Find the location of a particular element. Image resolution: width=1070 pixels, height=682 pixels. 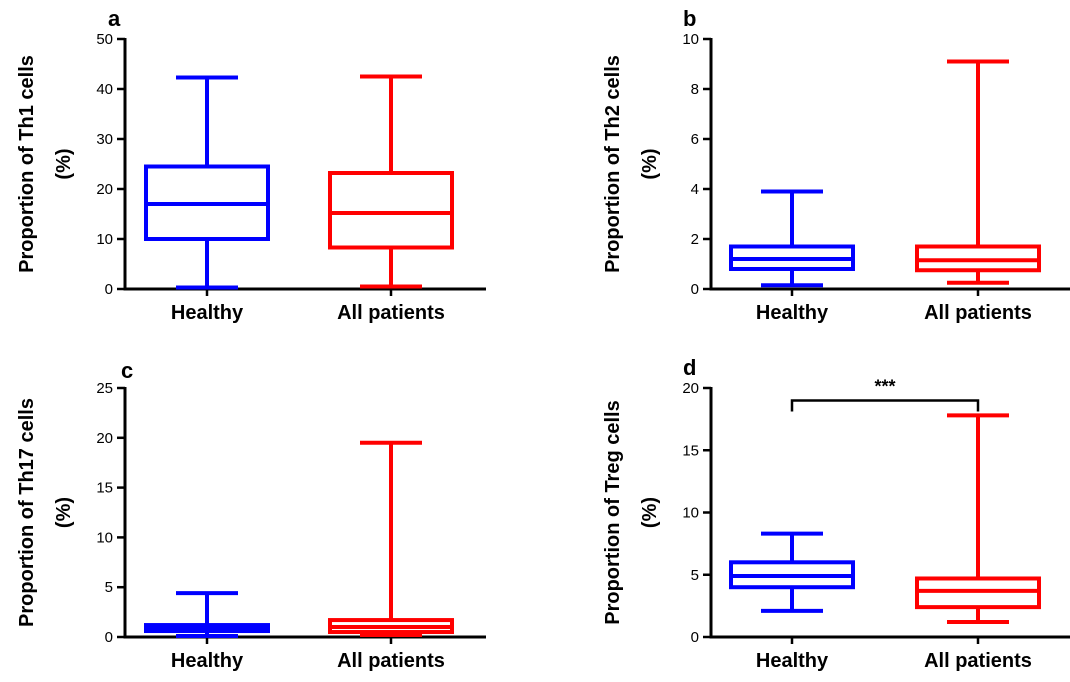

panel-letter: b is located at coordinates (689, 18).